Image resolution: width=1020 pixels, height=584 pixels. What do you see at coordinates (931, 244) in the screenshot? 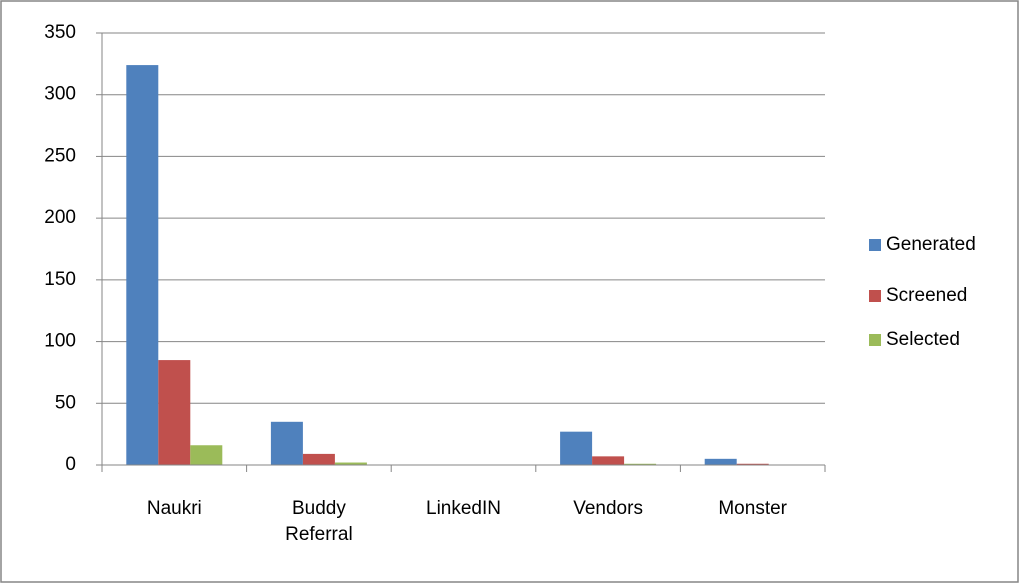
I see `legend-label: Generated` at bounding box center [931, 244].